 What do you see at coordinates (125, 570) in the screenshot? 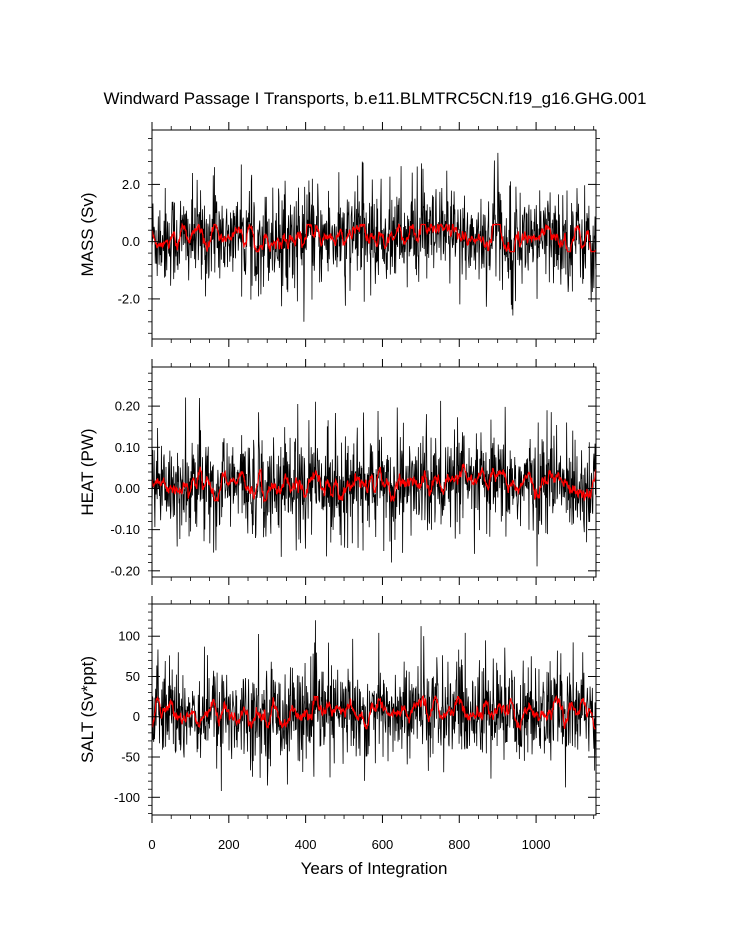
I see `heat-y-tick-label: -0.20` at bounding box center [125, 570].